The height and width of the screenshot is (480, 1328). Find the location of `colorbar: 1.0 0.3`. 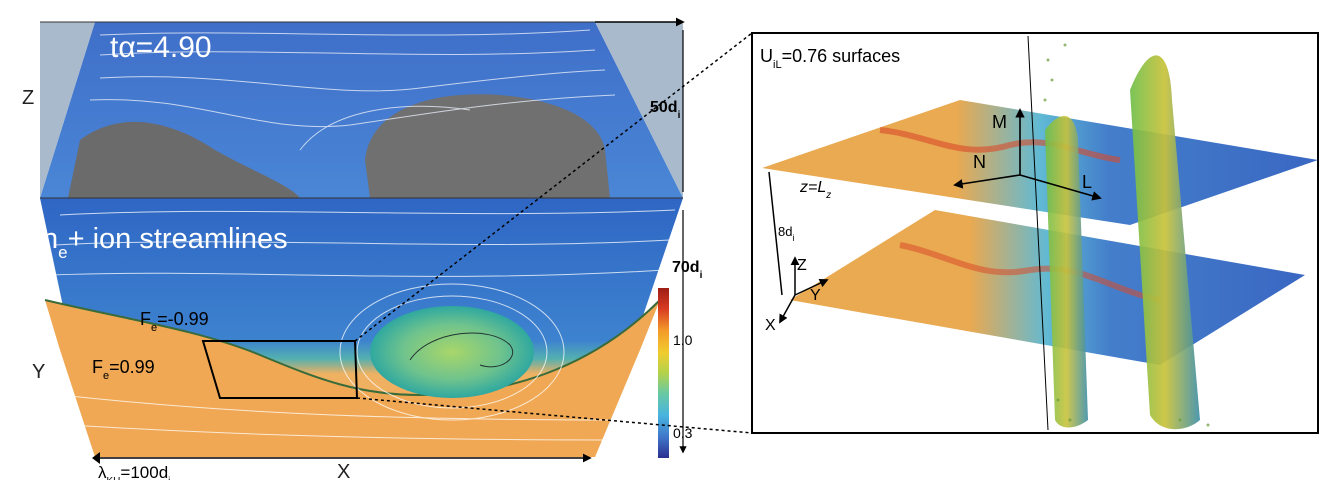

colorbar: 1.0 0.3 is located at coordinates (675, 373).